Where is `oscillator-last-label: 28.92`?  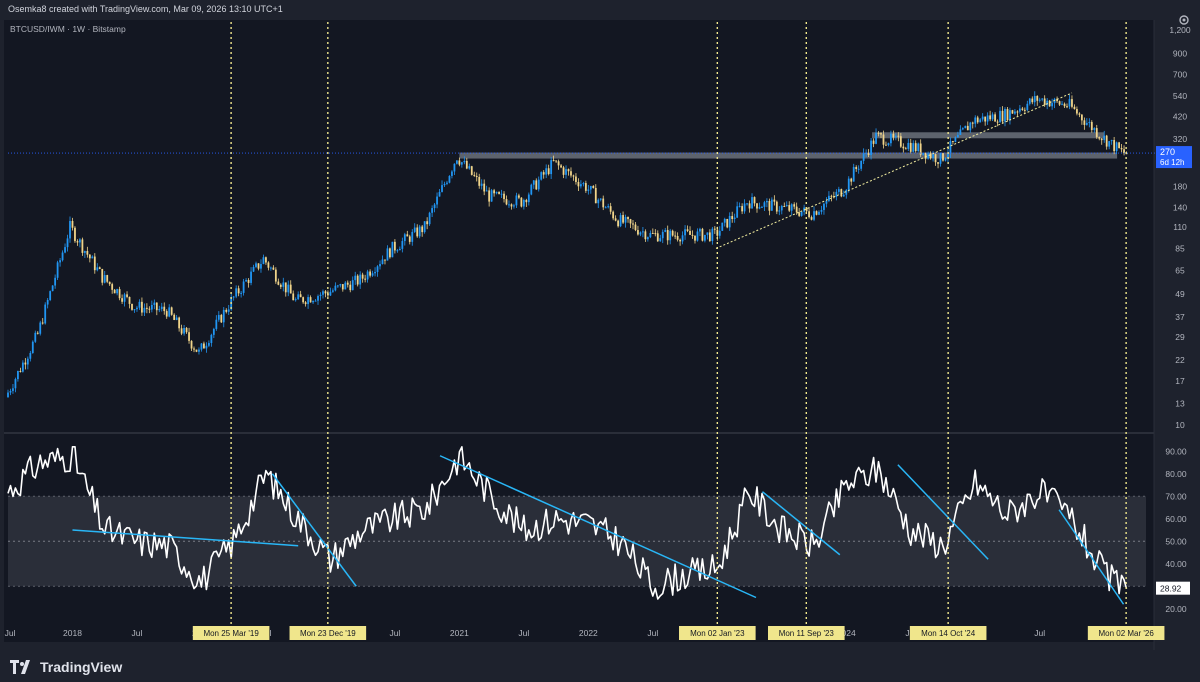
oscillator-last-label: 28.92 is located at coordinates (1171, 589).